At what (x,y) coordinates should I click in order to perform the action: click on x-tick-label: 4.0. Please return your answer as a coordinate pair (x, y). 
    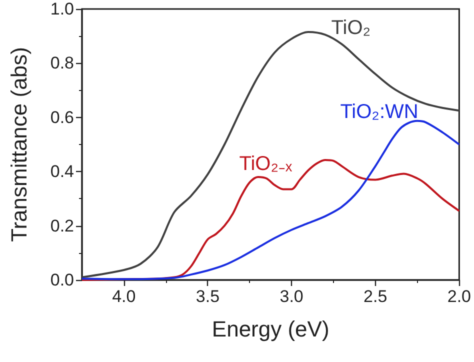
    Looking at the image, I should click on (124, 296).